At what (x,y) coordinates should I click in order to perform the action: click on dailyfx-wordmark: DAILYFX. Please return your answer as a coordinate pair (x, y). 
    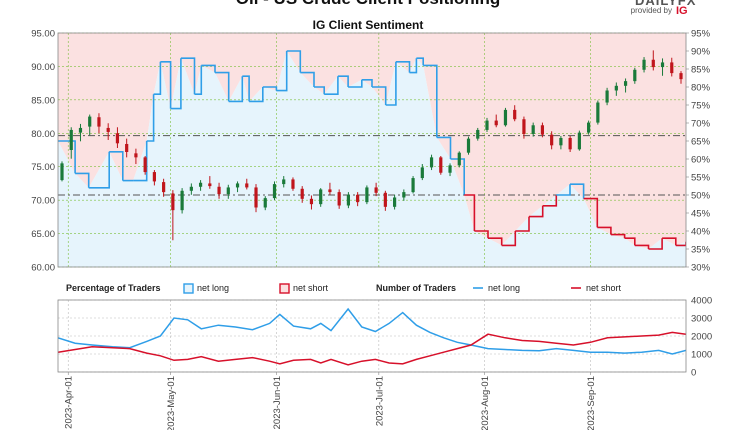
    Looking at the image, I should click on (665, 4).